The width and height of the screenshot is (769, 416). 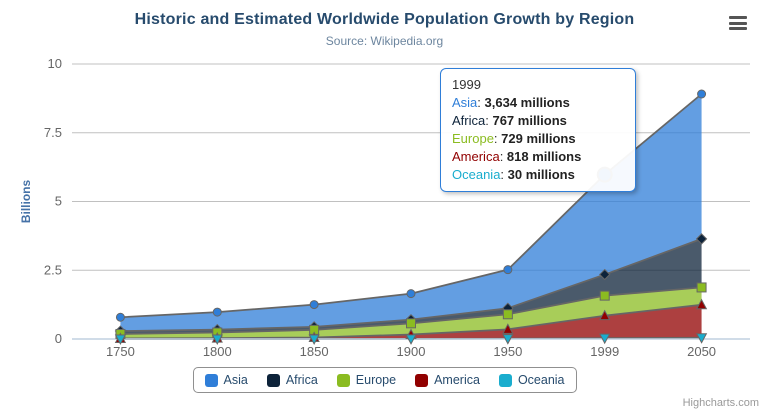 I want to click on legend-item-europe: Europe, so click(x=366, y=380).